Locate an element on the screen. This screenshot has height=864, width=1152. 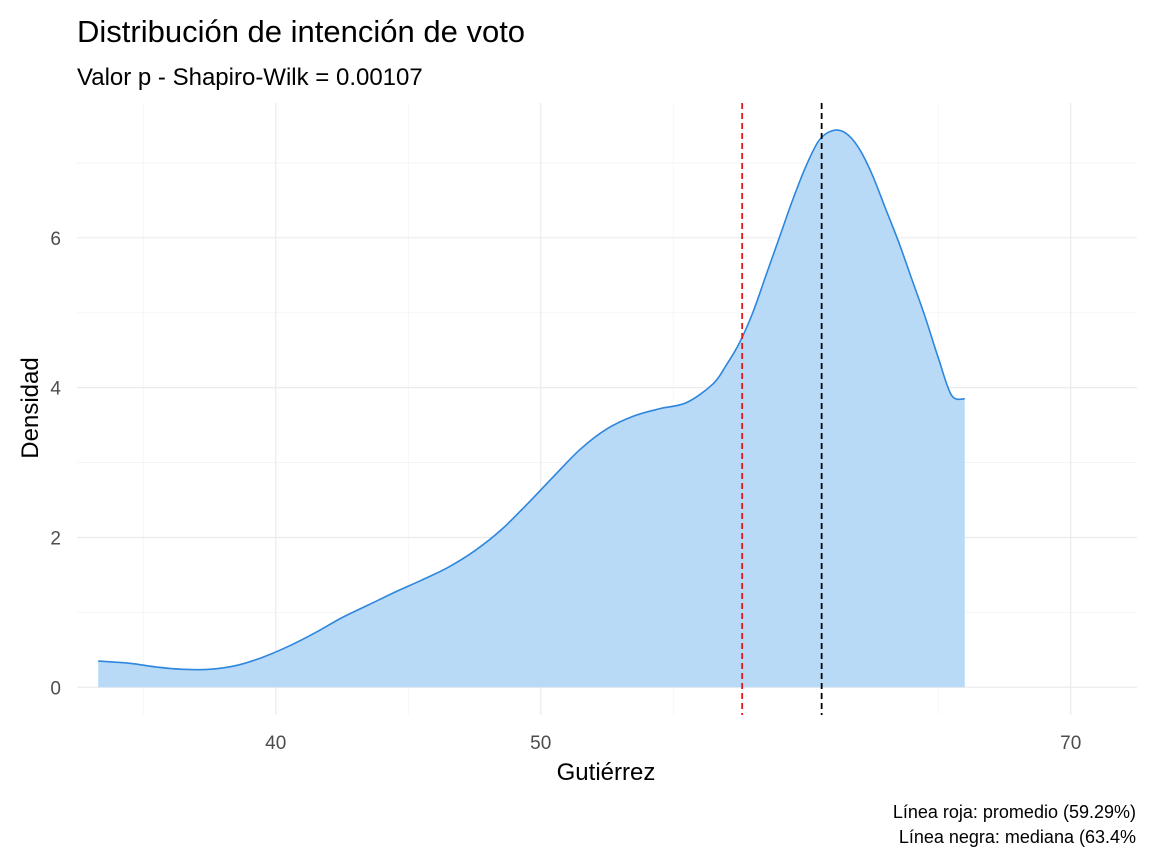
x-tick-label: 50 is located at coordinates (540, 743).